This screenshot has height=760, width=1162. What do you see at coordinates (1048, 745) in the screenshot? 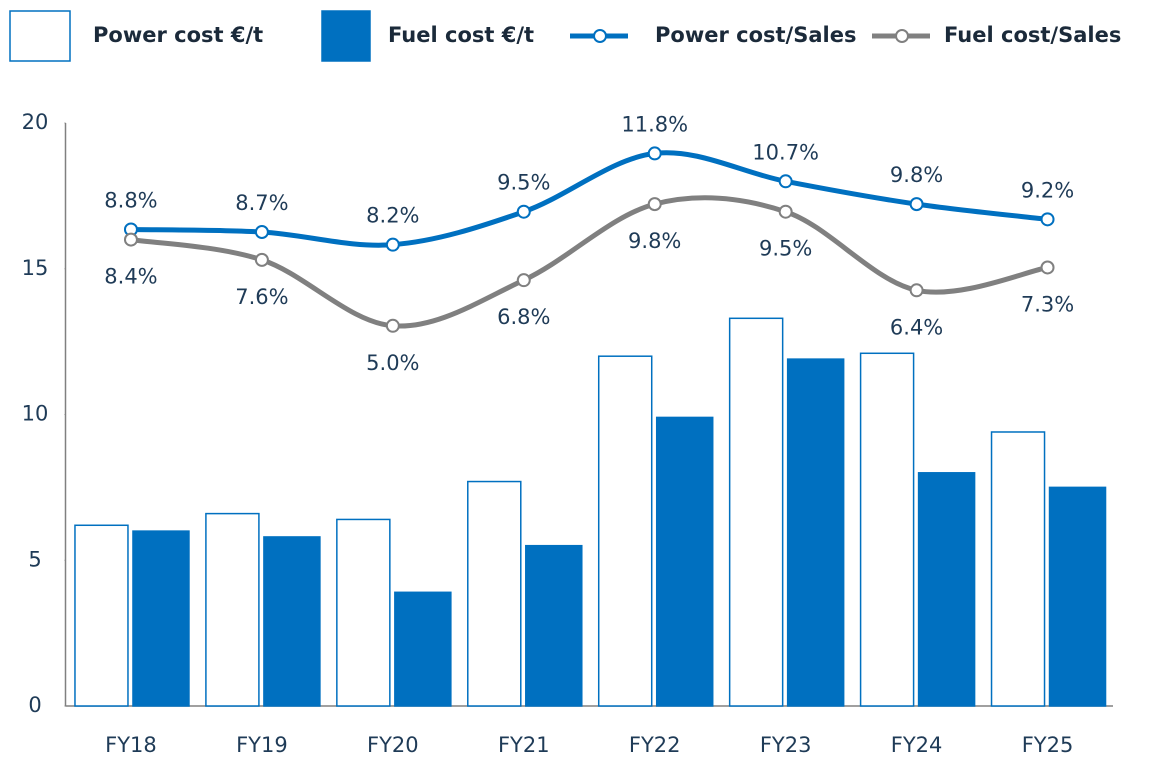
I see `x-tick-label: FY25` at bounding box center [1048, 745].